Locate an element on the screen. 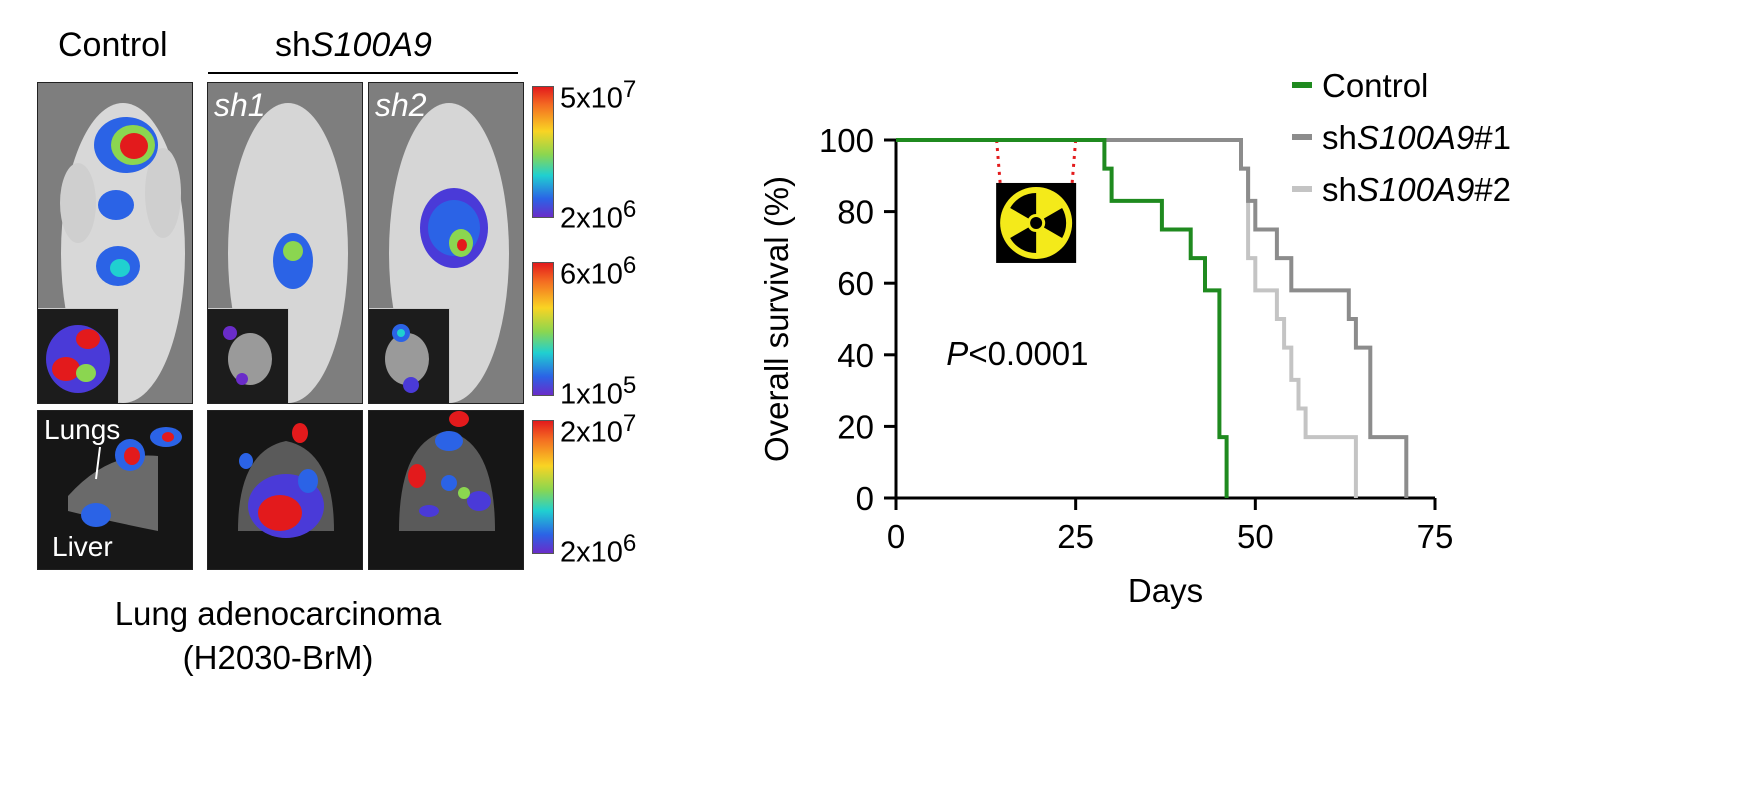 The image size is (1752, 788). x-axis-ticks: 0 25 50 75 is located at coordinates (1170, 526).